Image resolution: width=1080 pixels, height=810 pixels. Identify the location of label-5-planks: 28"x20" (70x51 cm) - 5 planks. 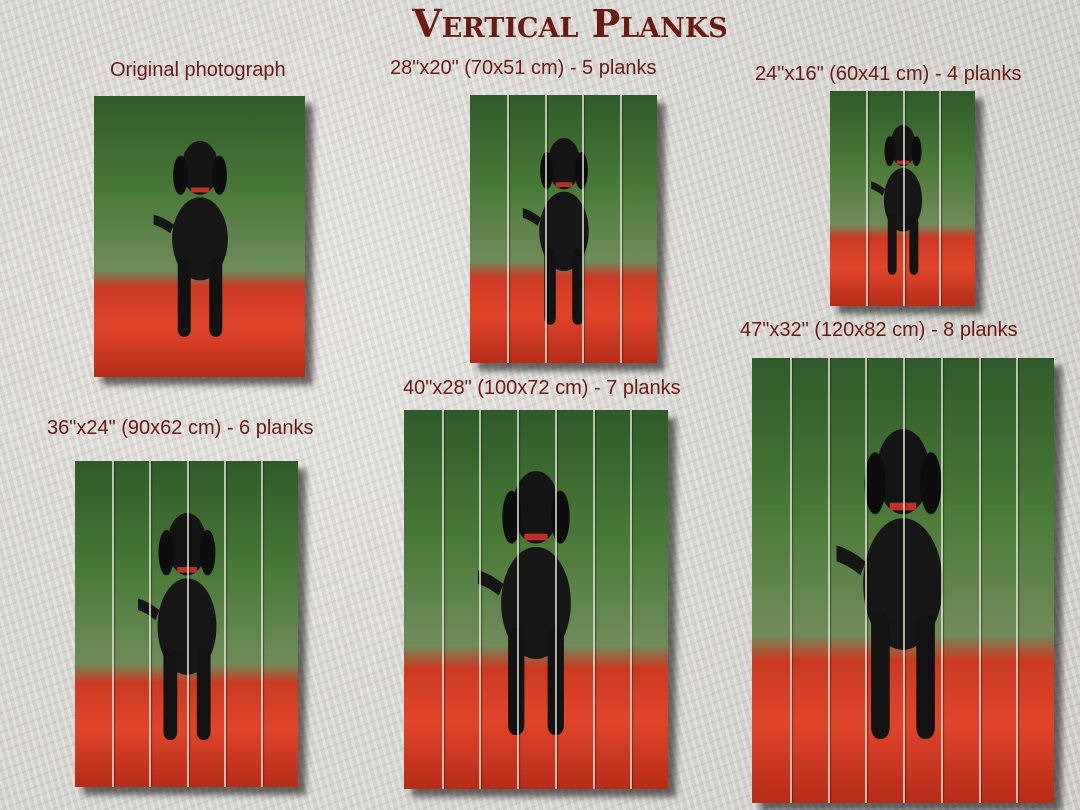
(523, 68).